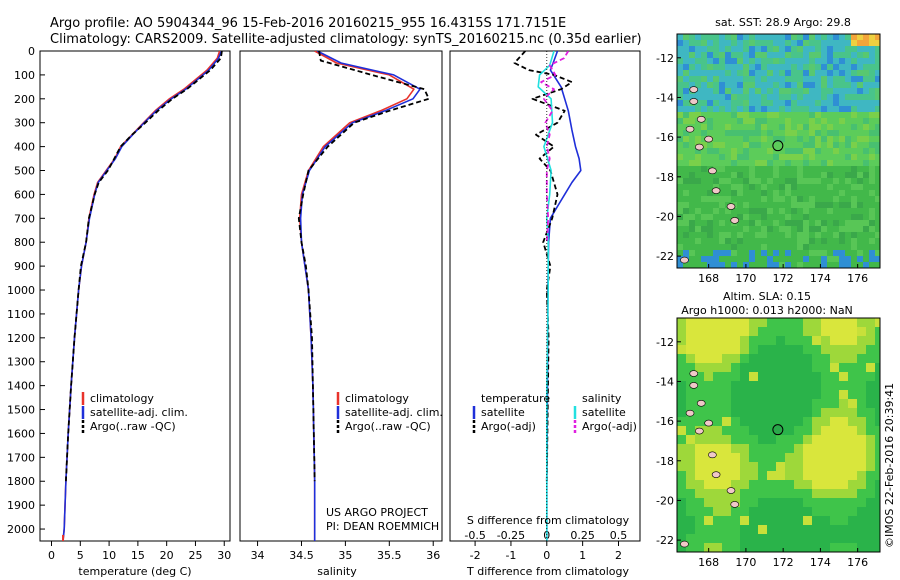 The image size is (900, 580). What do you see at coordinates (545, 535) in the screenshot?
I see `s-difference-x-axis: -0.5 -0.25 0 0.25 0.5` at bounding box center [545, 535].